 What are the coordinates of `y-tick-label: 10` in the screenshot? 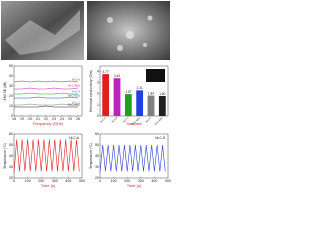 It's located at (11, 106).